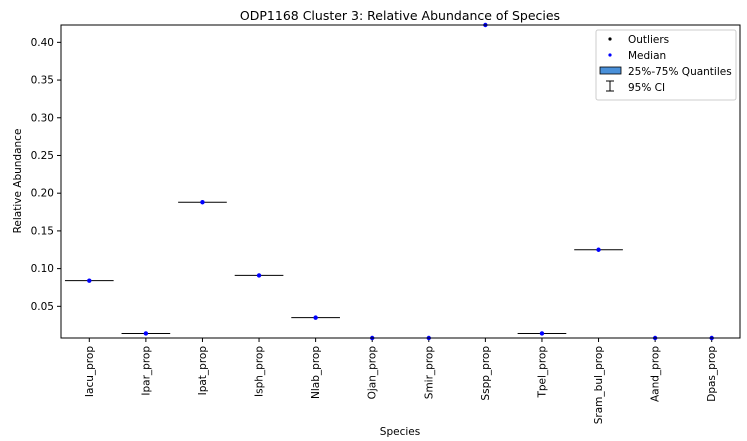  What do you see at coordinates (542, 372) in the screenshot?
I see `x-tick-label: Tpel_prop` at bounding box center [542, 372].